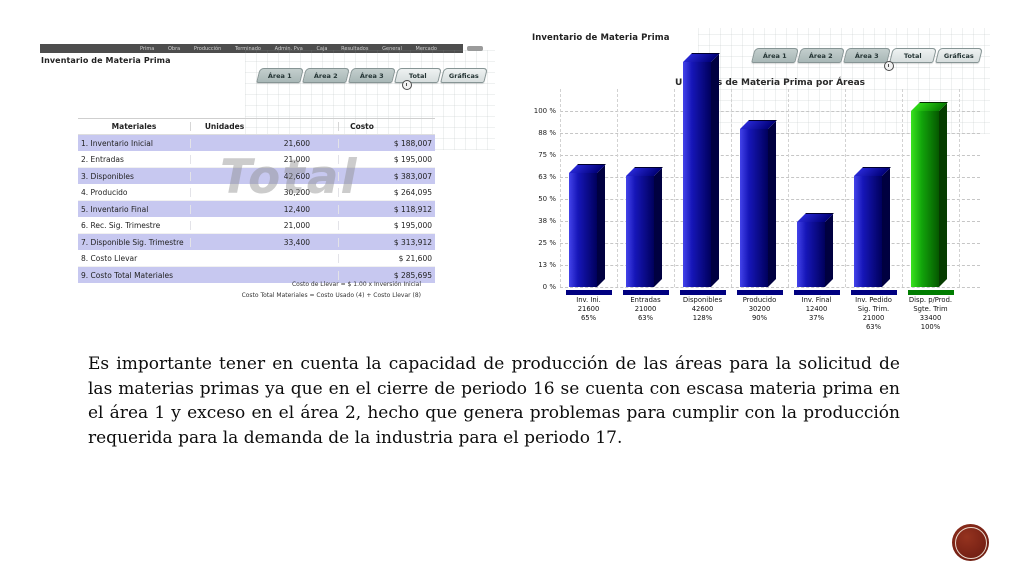  Describe the element at coordinates (873, 300) in the screenshot. I see `category-name: Inv. Pedido` at that location.